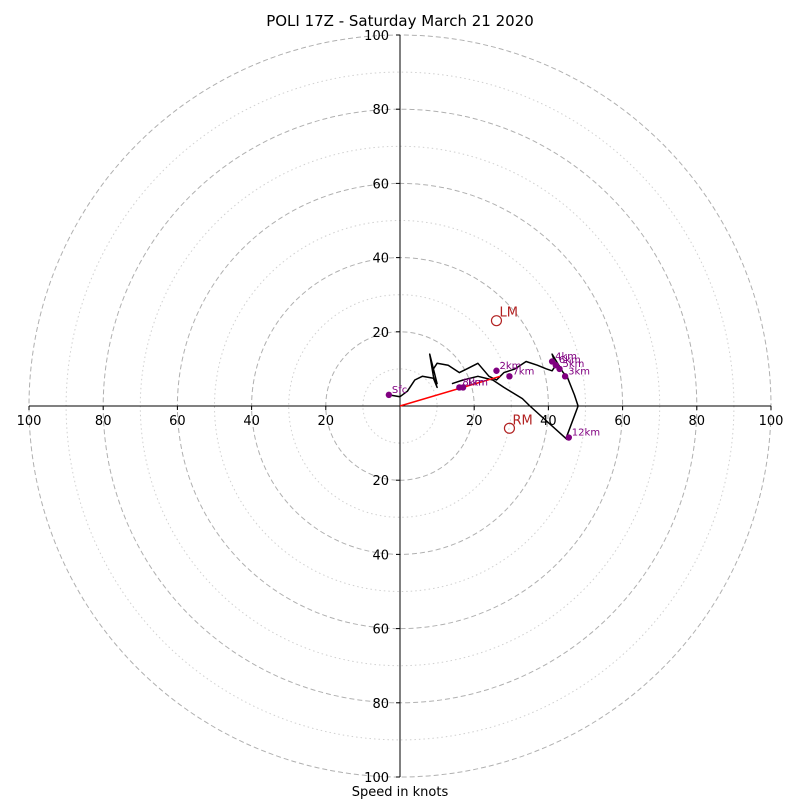 Image resolution: width=800 pixels, height=800 pixels. Describe the element at coordinates (400, 792) in the screenshot. I see `x-axis-label: Speed in knots` at that location.